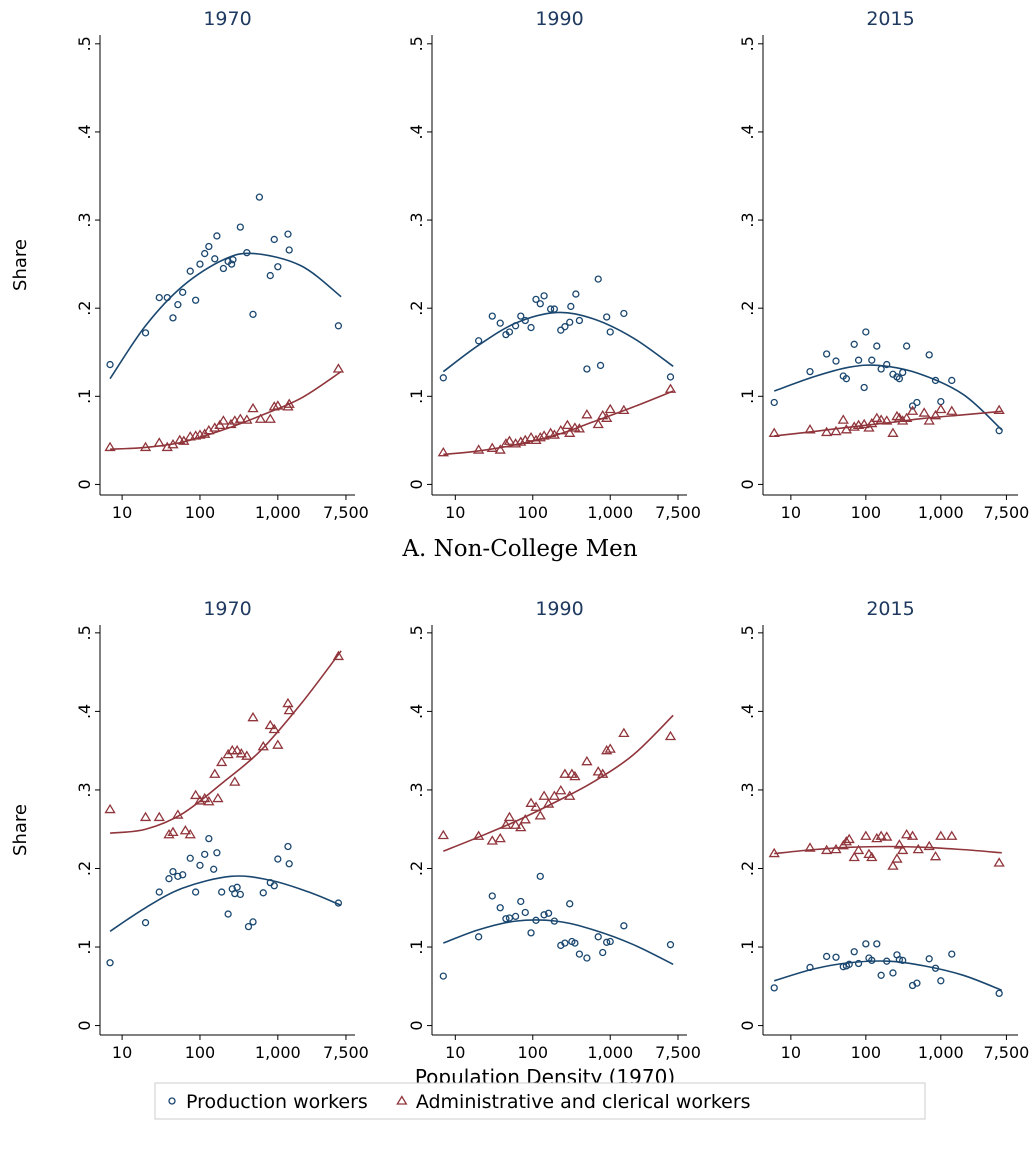  Describe the element at coordinates (346, 1052) in the screenshot. I see `x-tick-label: 7,500` at that location.